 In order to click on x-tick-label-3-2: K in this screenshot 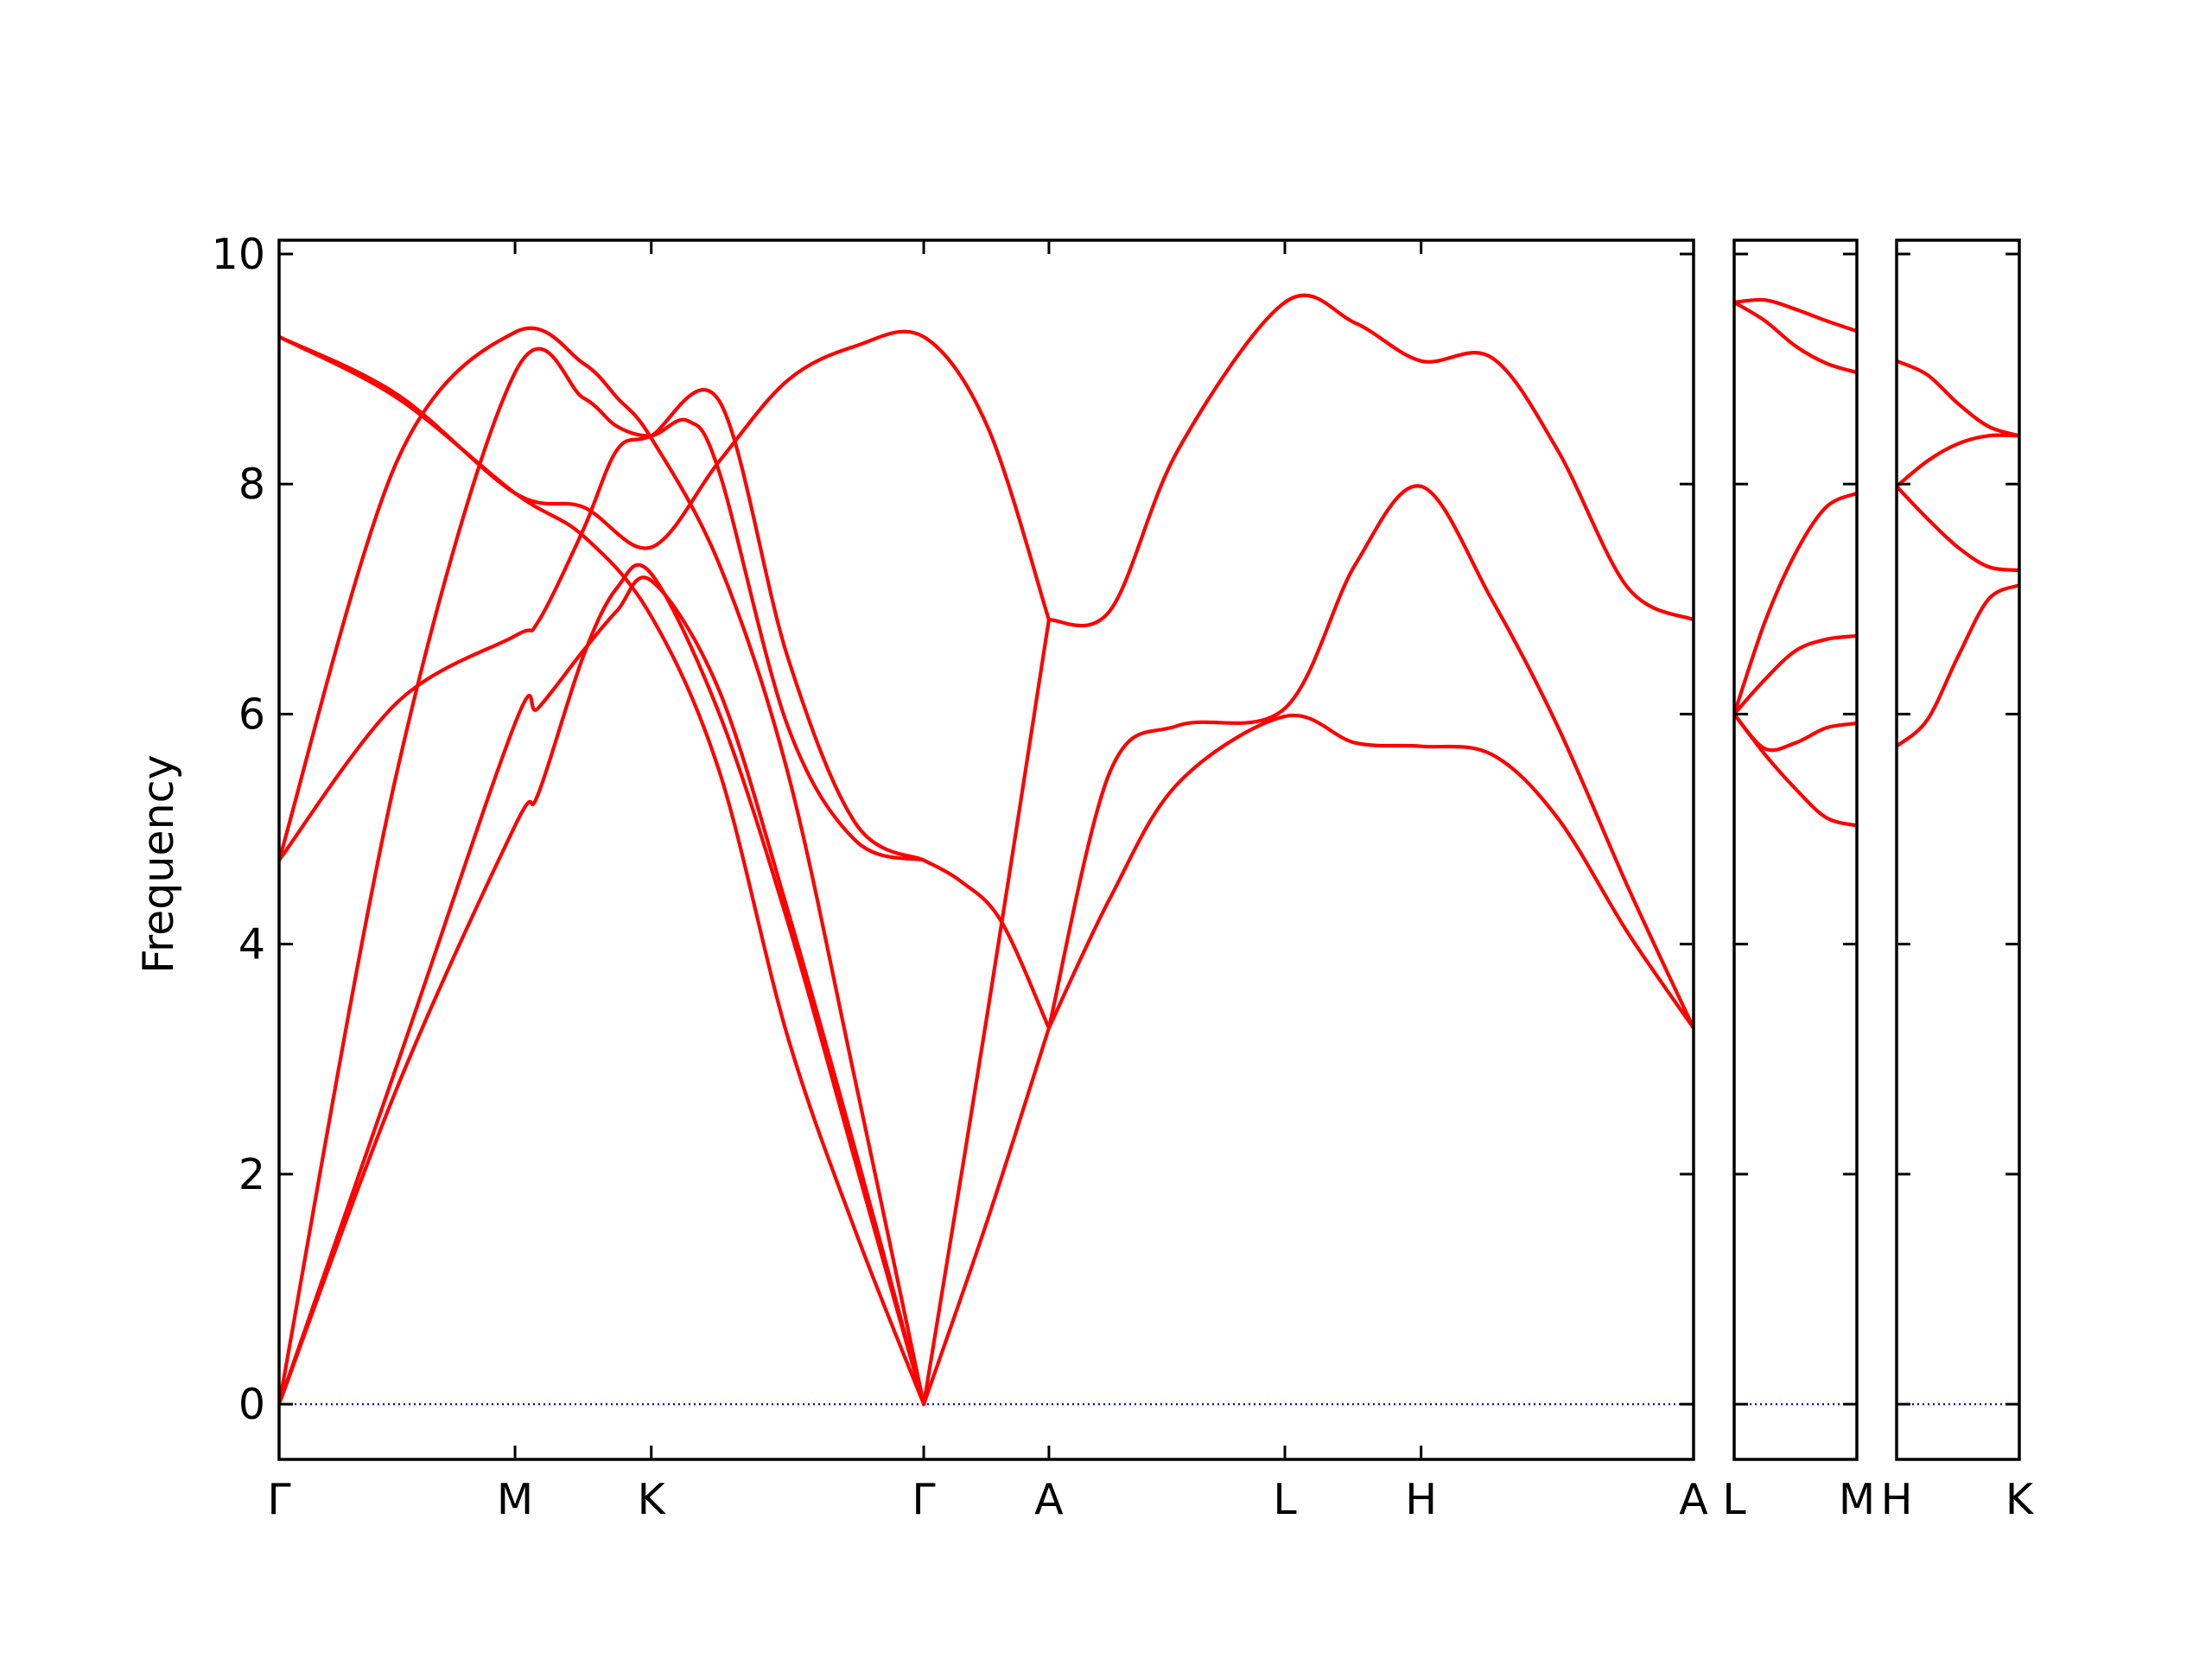, I will do `click(2020, 1499)`.